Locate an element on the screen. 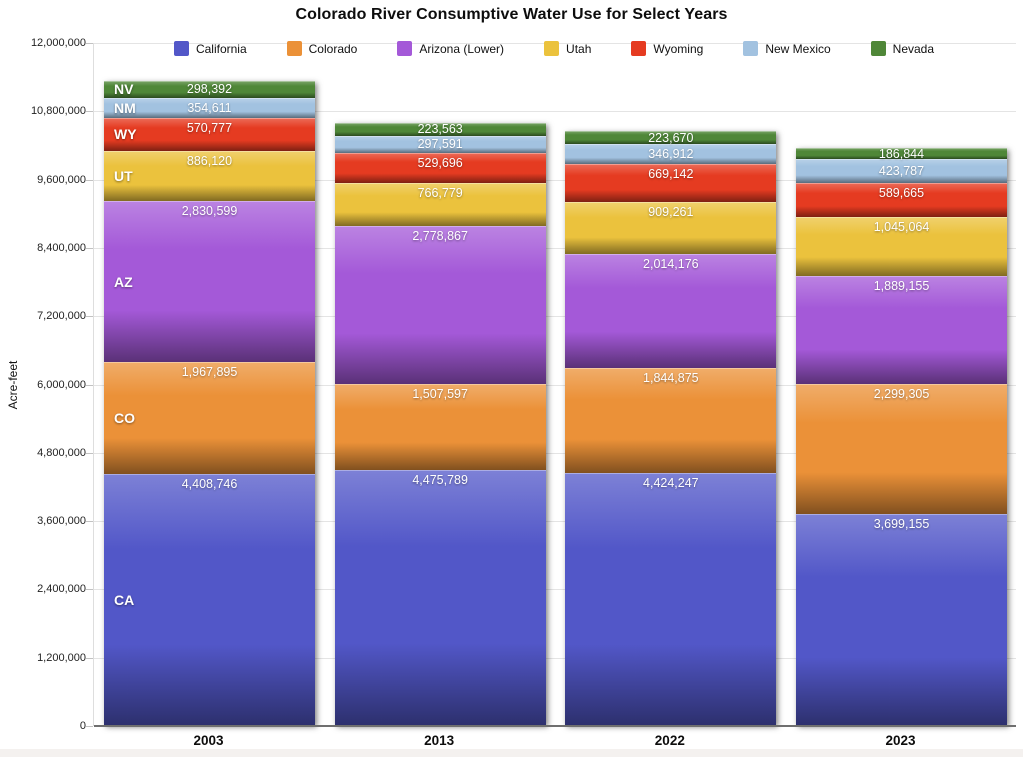 This screenshot has height=757, width=1023. segment-abbr-label-co: CO is located at coordinates (124, 418).